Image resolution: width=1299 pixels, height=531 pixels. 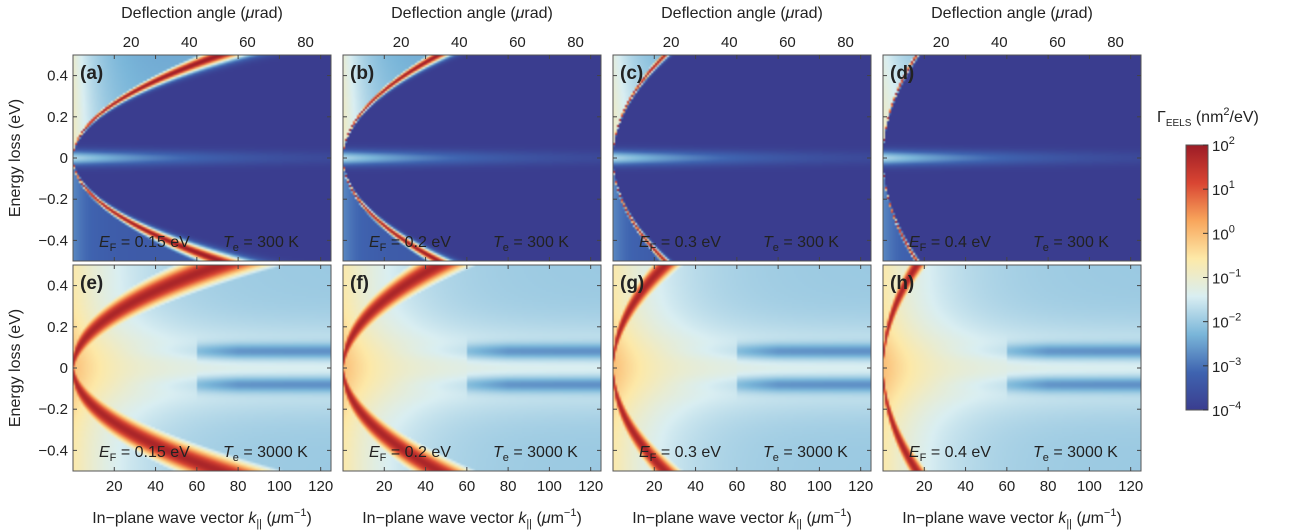 I want to click on panel-label: (c), so click(x=631, y=73).